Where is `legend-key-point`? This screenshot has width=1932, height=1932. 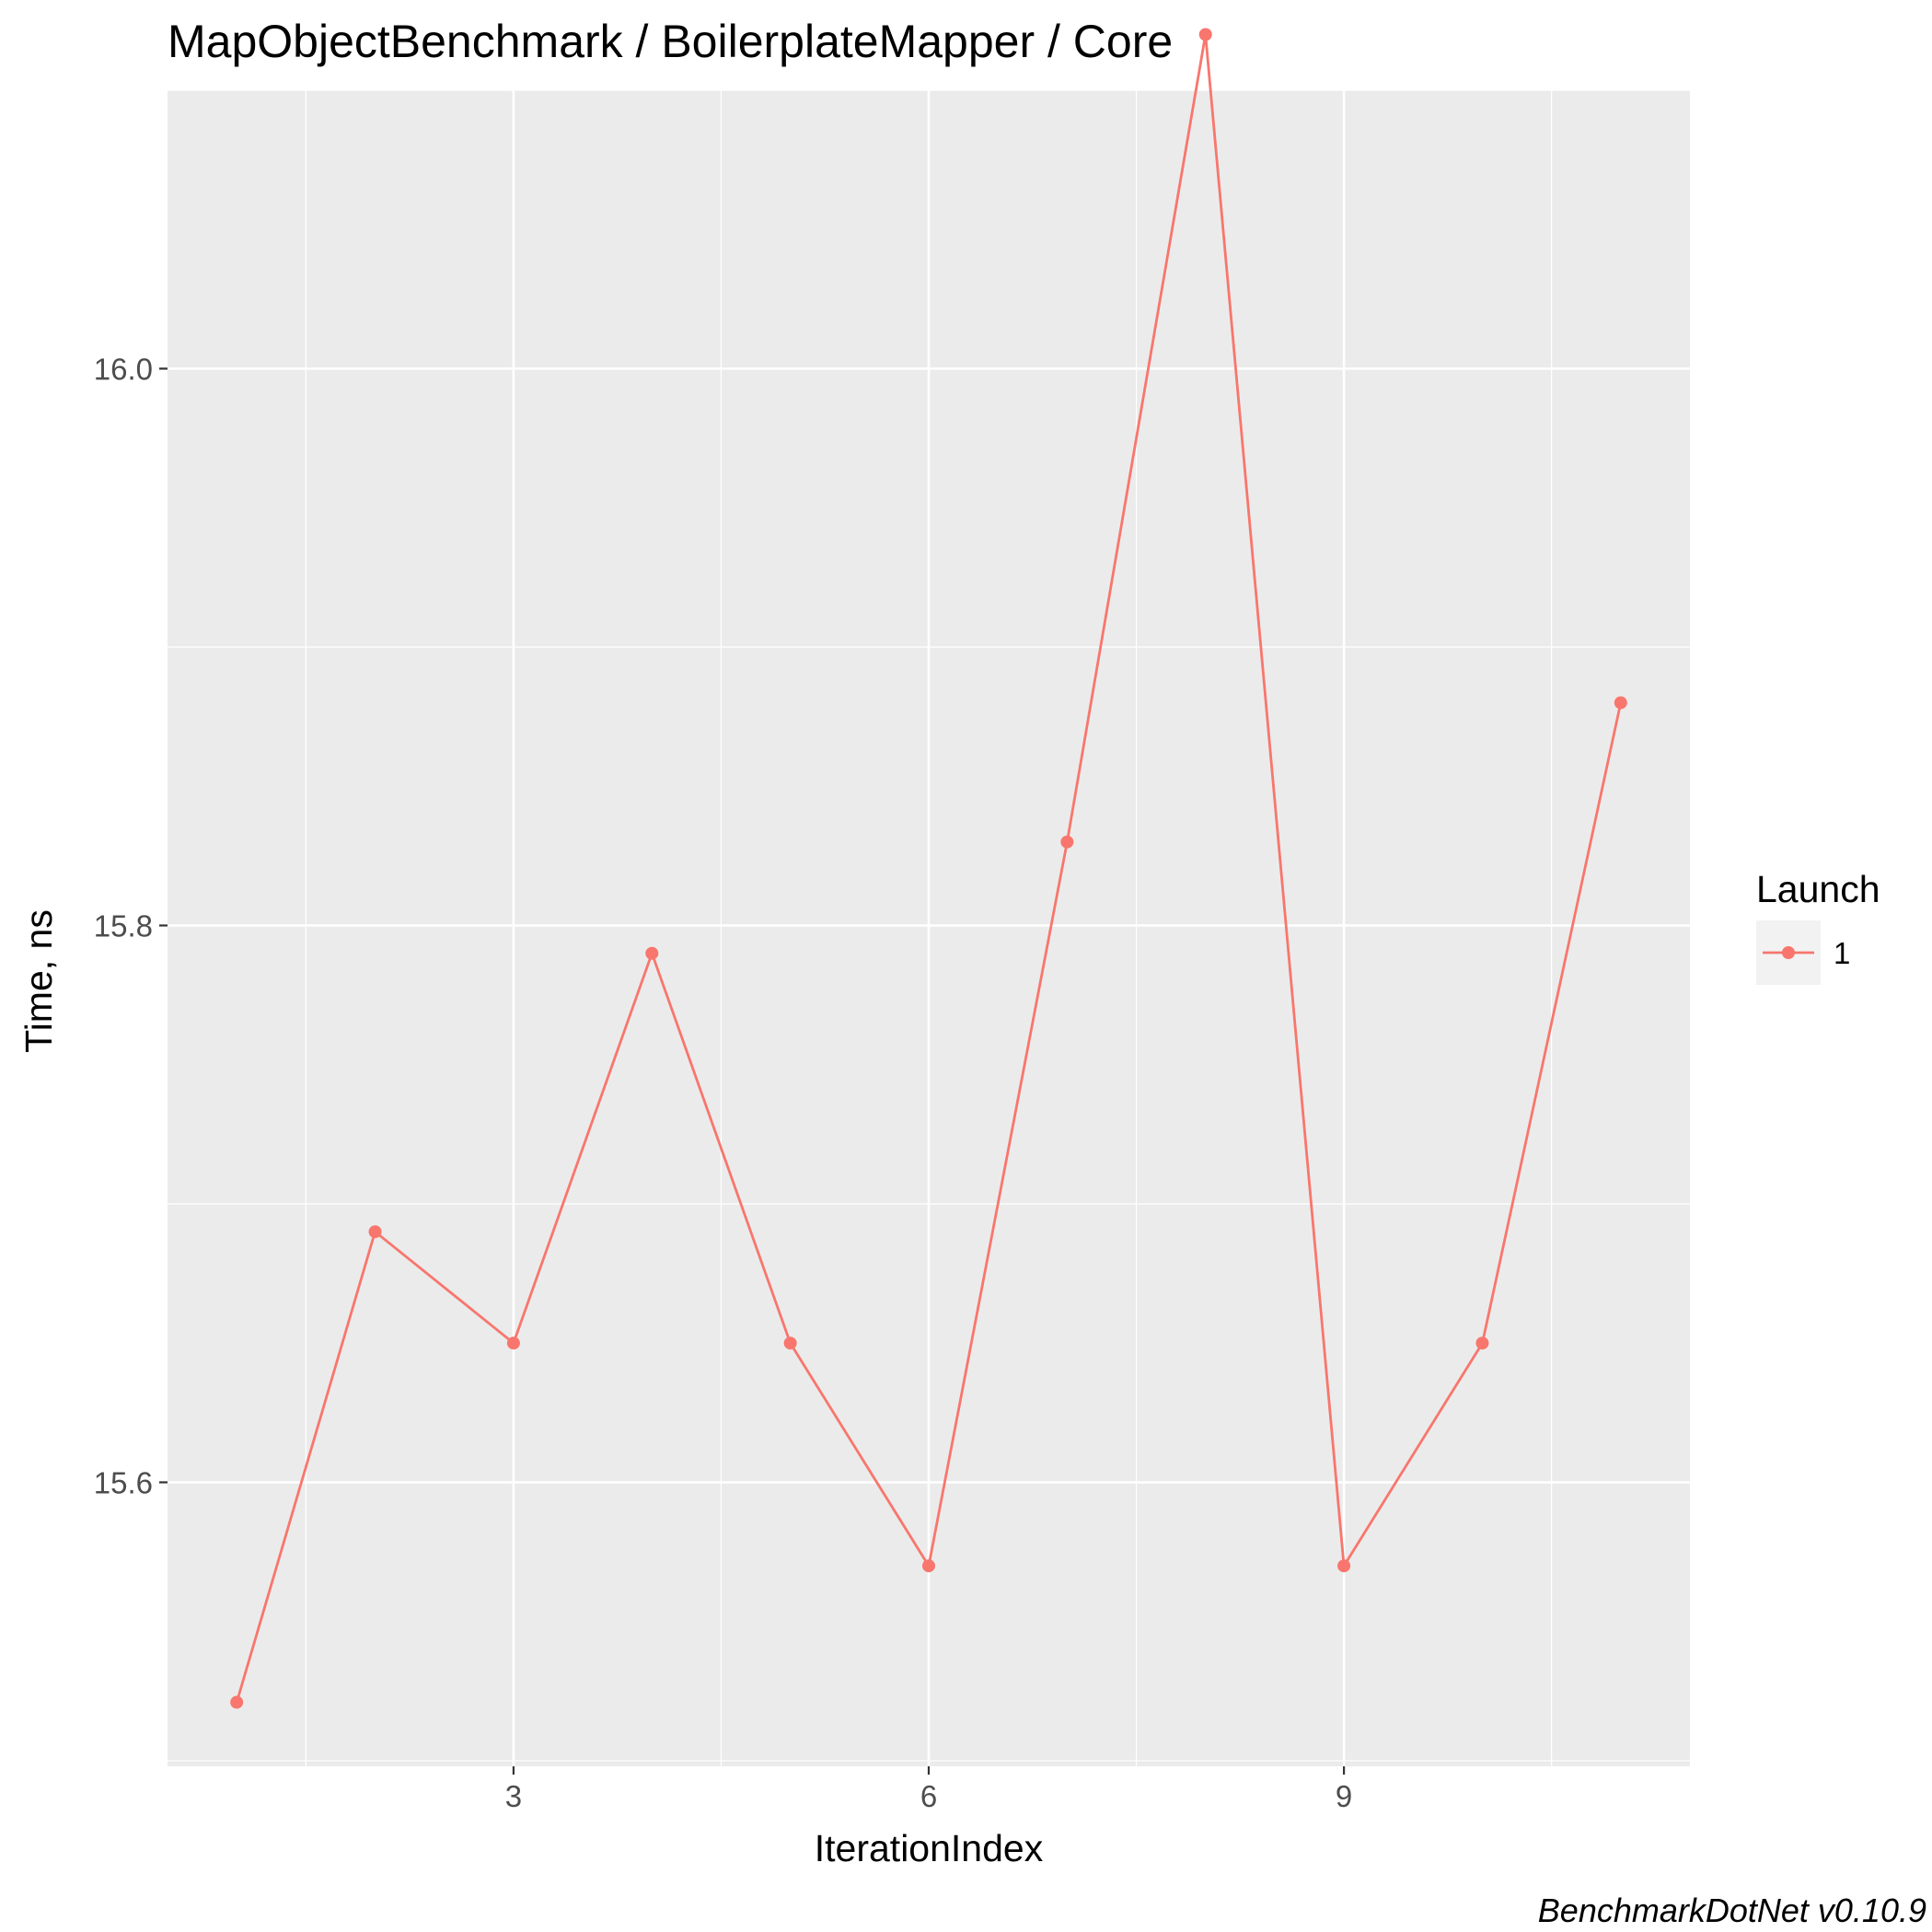 legend-key-point is located at coordinates (1789, 953).